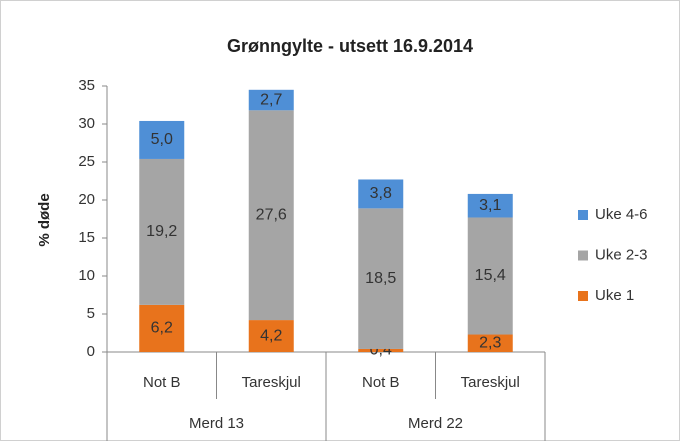 The image size is (680, 441). What do you see at coordinates (91, 313) in the screenshot?
I see `y-tick-label: 5` at bounding box center [91, 313].